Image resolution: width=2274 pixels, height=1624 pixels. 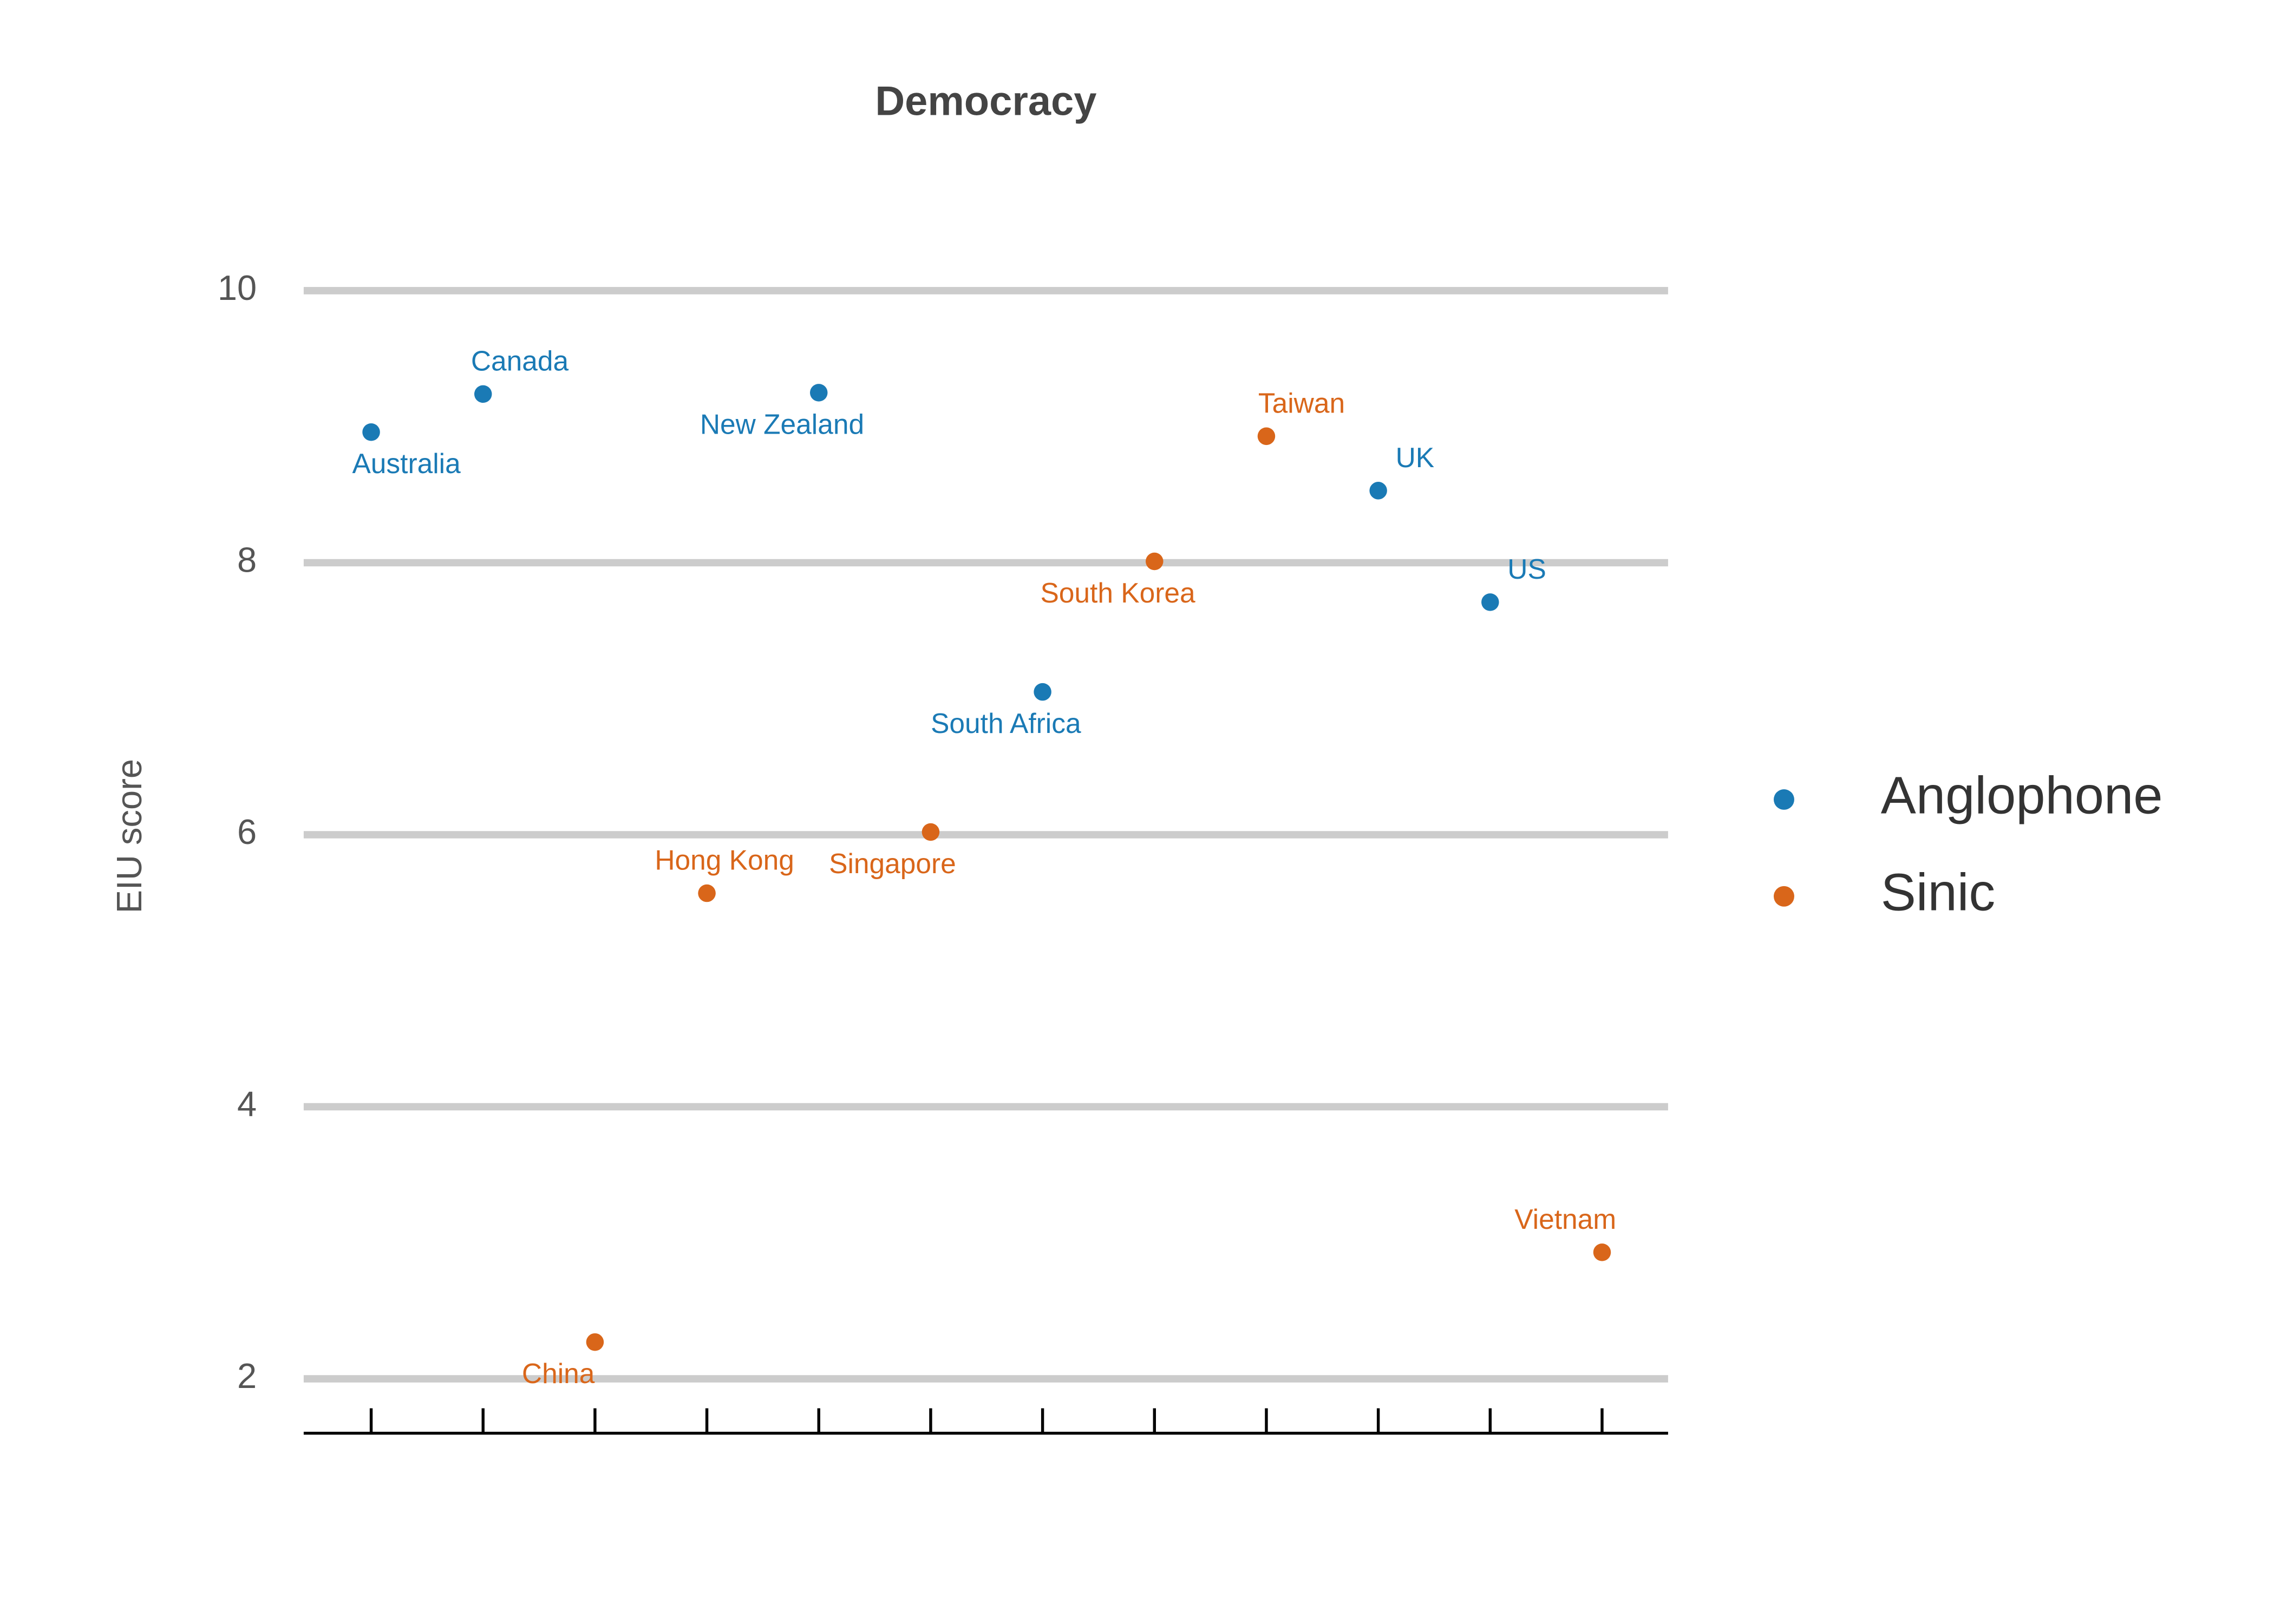 What do you see at coordinates (986, 101) in the screenshot?
I see `chart-title: Democracy` at bounding box center [986, 101].